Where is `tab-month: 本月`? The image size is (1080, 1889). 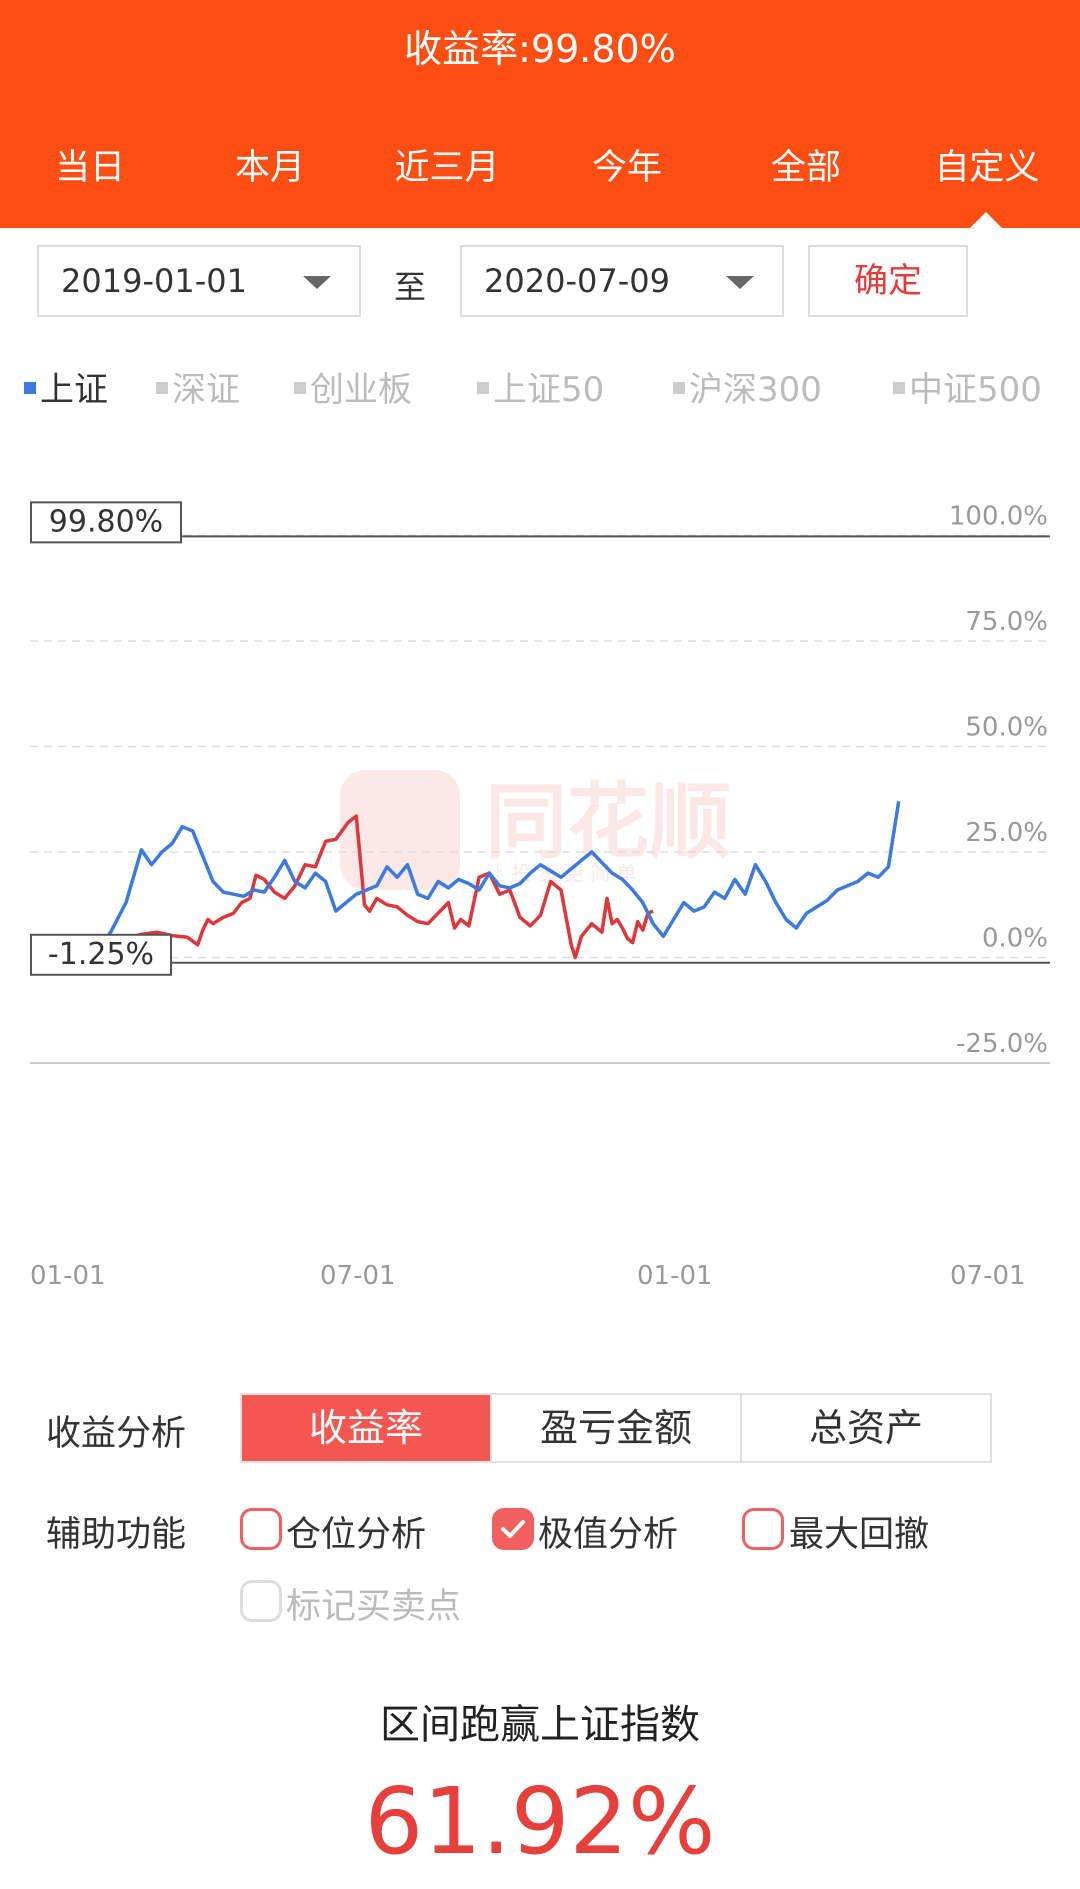 tab-month: 本月 is located at coordinates (269, 168).